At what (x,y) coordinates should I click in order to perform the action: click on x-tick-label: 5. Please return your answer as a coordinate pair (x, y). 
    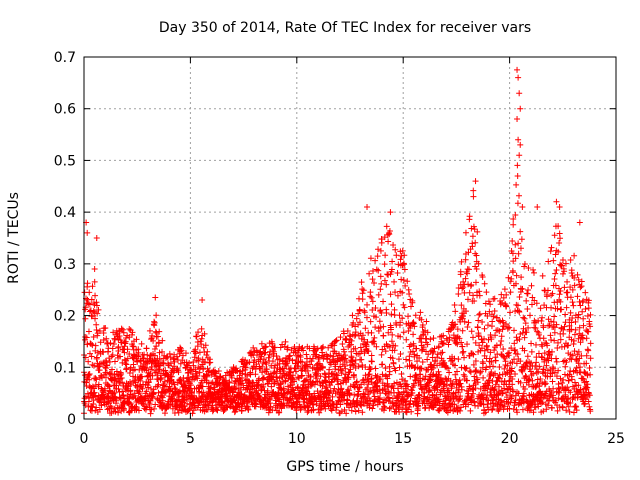
    Looking at the image, I should click on (190, 439).